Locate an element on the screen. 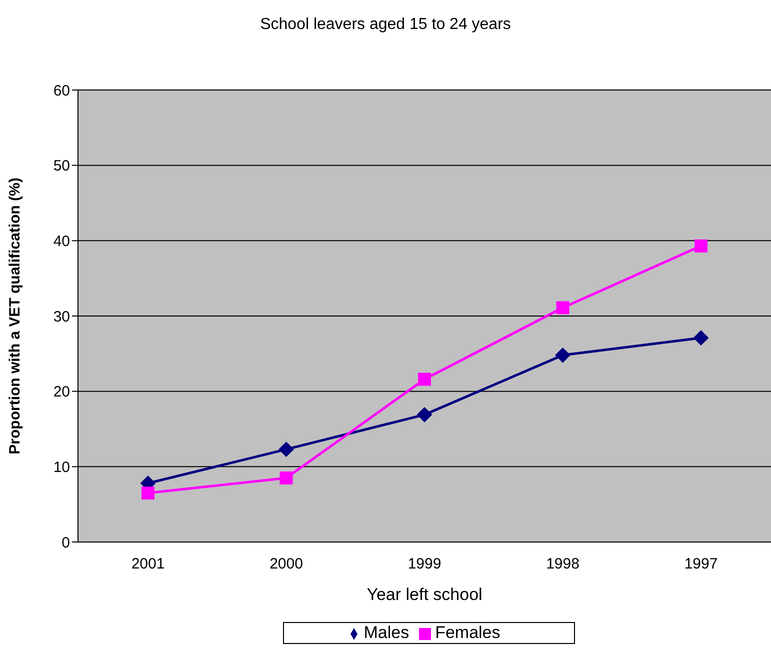  y-tick-label: 40 is located at coordinates (61, 241).